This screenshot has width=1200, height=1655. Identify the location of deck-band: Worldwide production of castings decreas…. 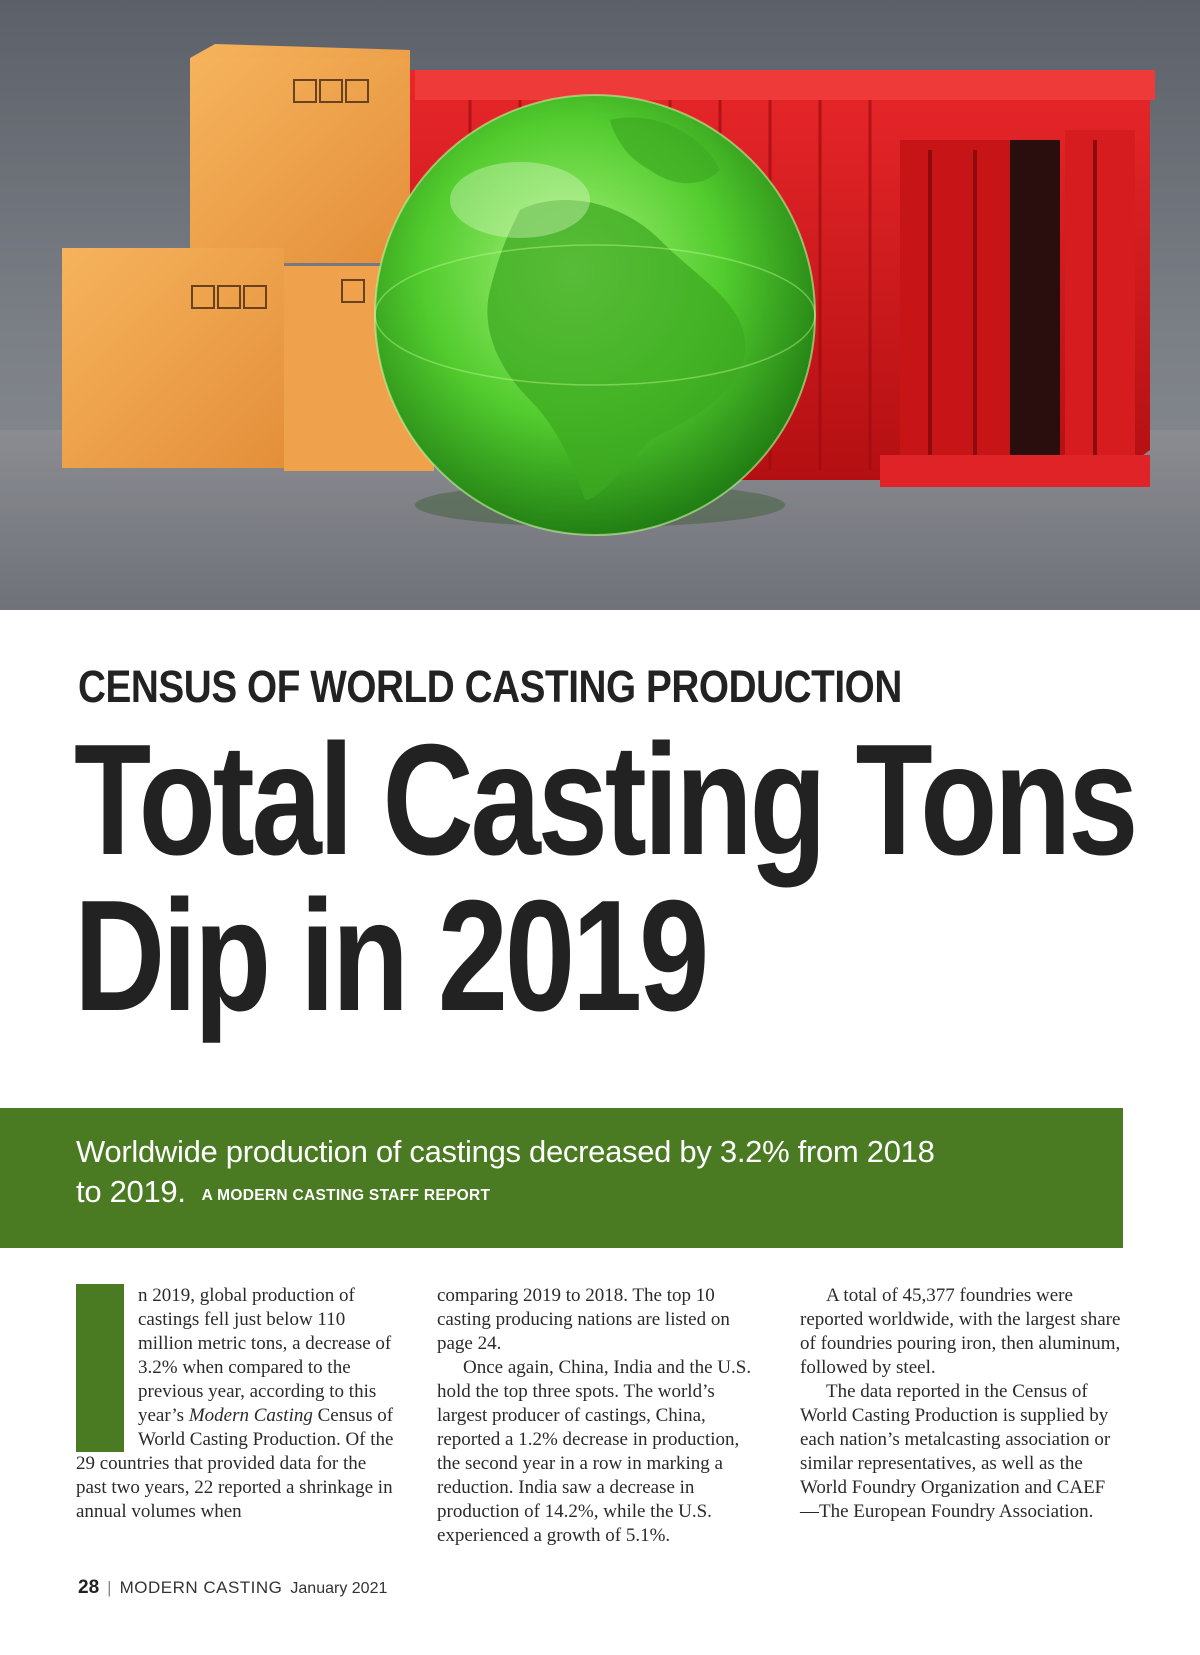
(561, 1178).